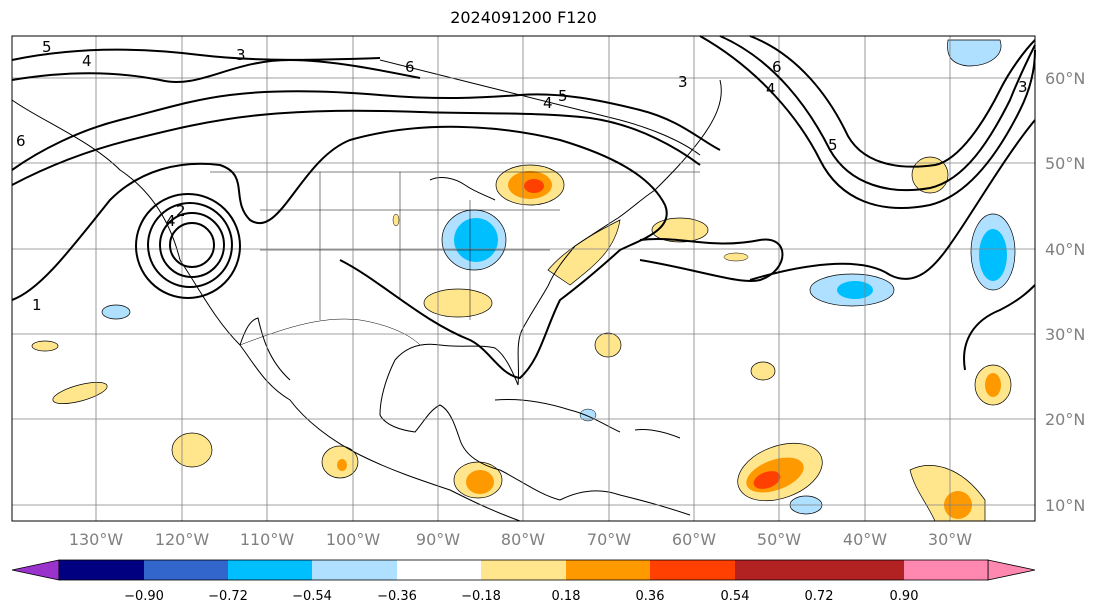  Describe the element at coordinates (480, 482) in the screenshot. I see `fill-positive-core-central-america` at that location.